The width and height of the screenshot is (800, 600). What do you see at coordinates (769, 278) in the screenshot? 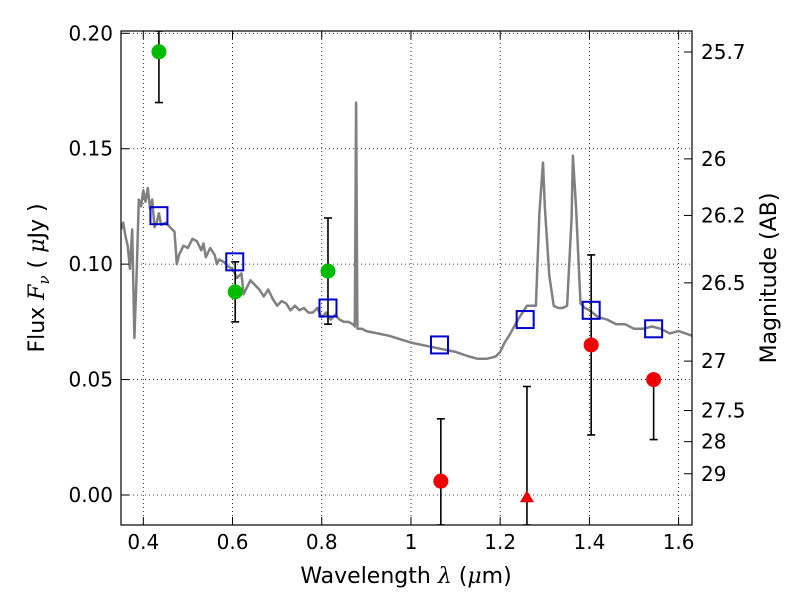
I see `y2-axis-label: Magnitude (AB)` at bounding box center [769, 278].